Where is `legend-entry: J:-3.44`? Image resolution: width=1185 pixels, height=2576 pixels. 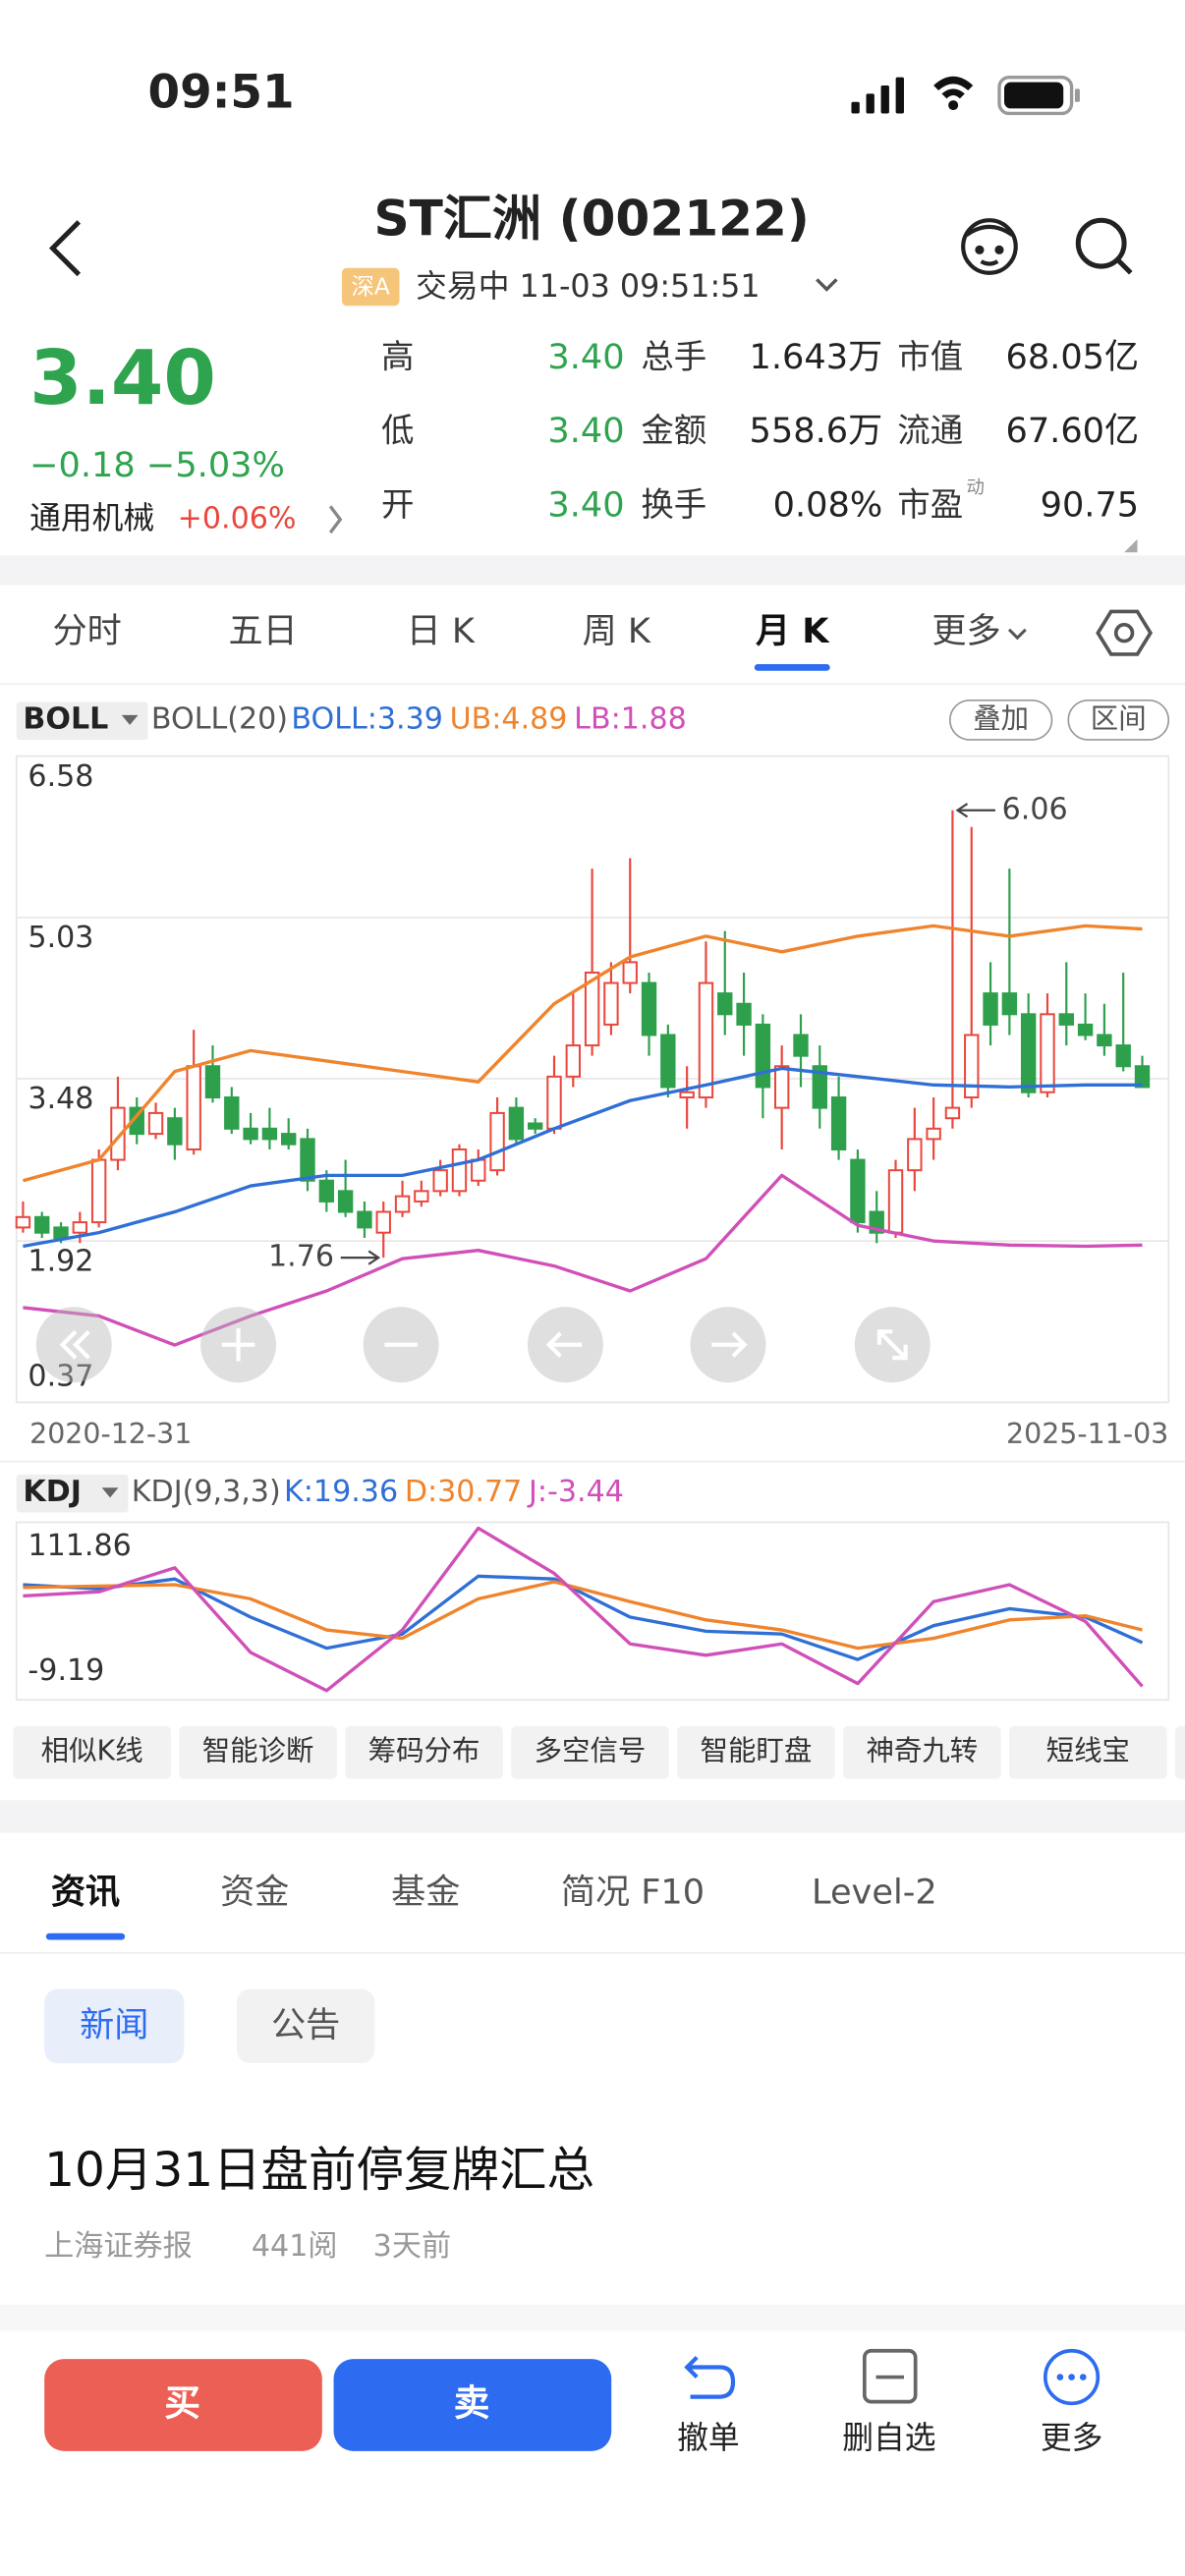
legend-entry: J:-3.44 is located at coordinates (575, 1492).